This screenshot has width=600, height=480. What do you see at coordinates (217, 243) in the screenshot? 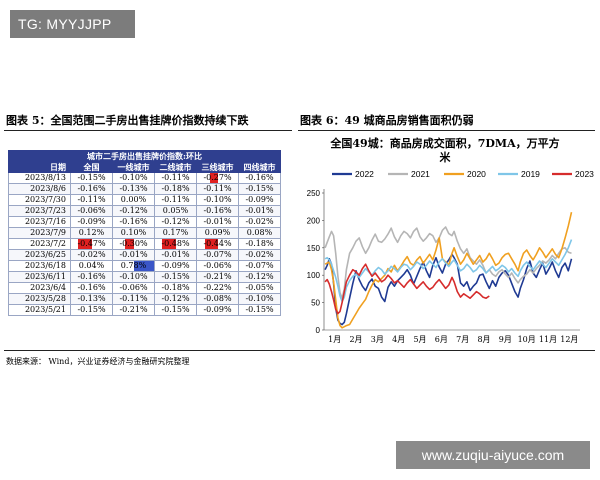
I see `cell-value: -0.44%` at bounding box center [217, 243].